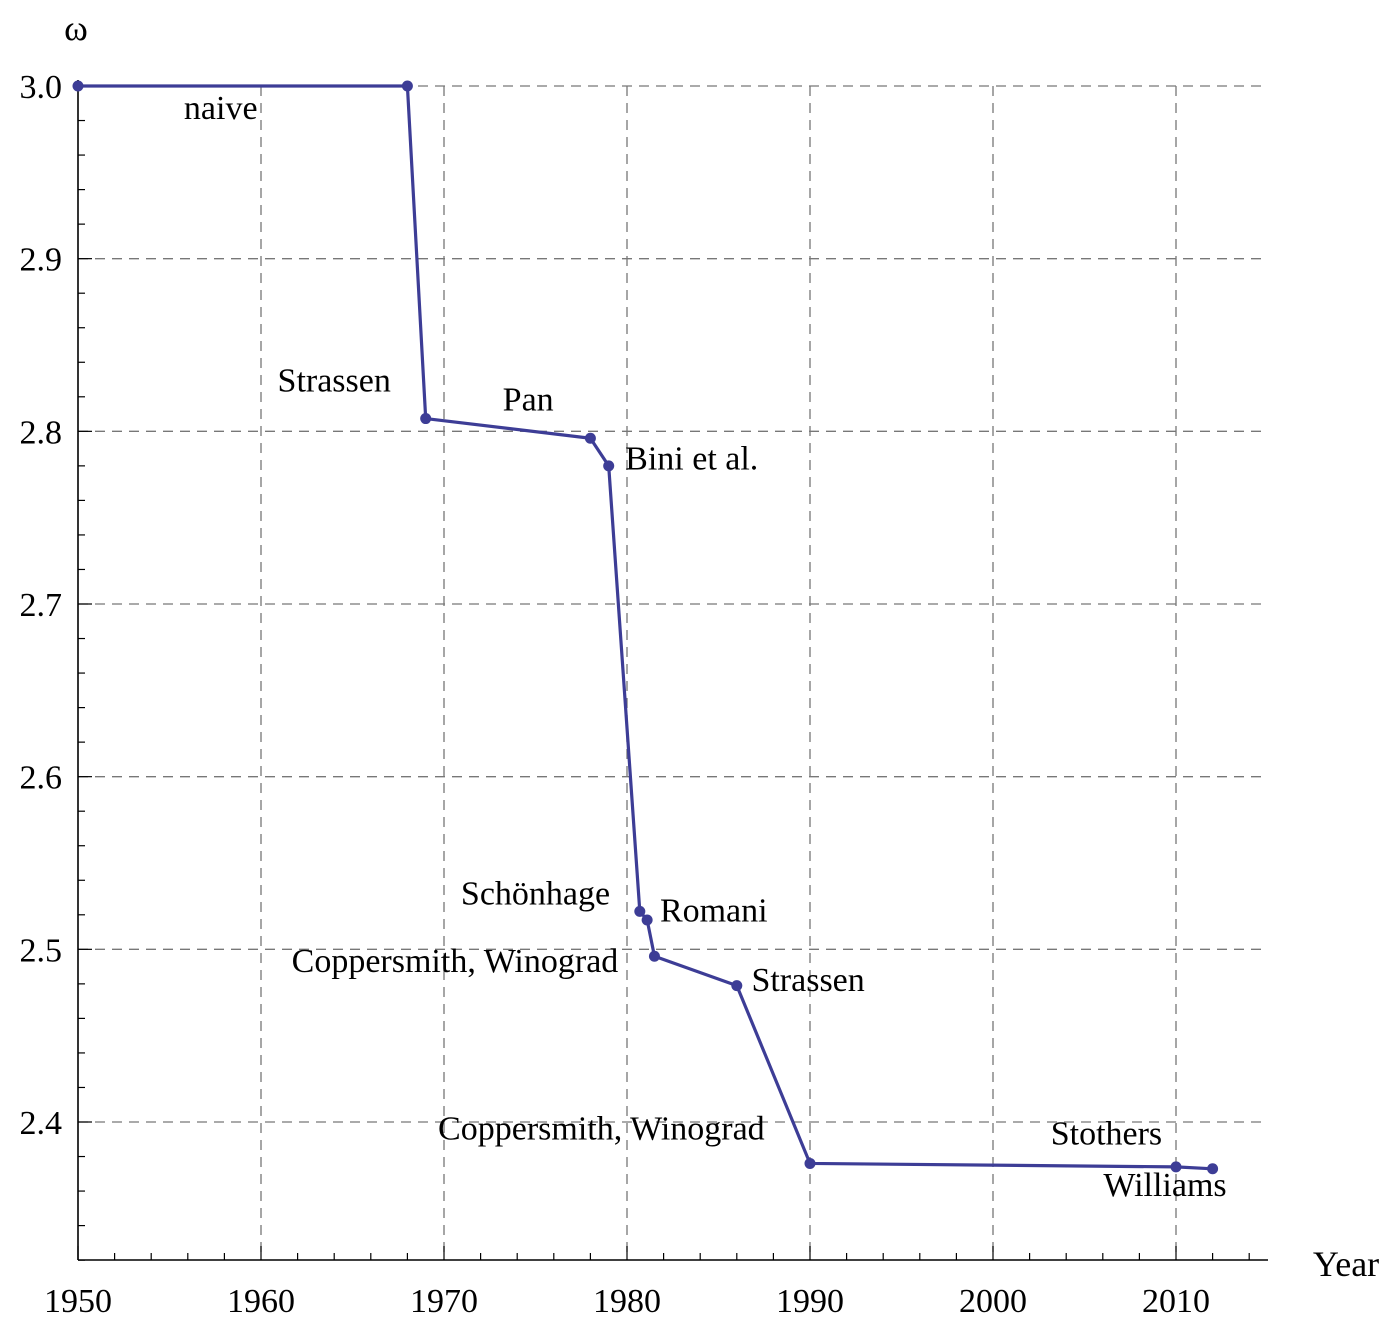 The height and width of the screenshot is (1322, 1400). I want to click on y-tick-label: 2.4, so click(41, 1123).